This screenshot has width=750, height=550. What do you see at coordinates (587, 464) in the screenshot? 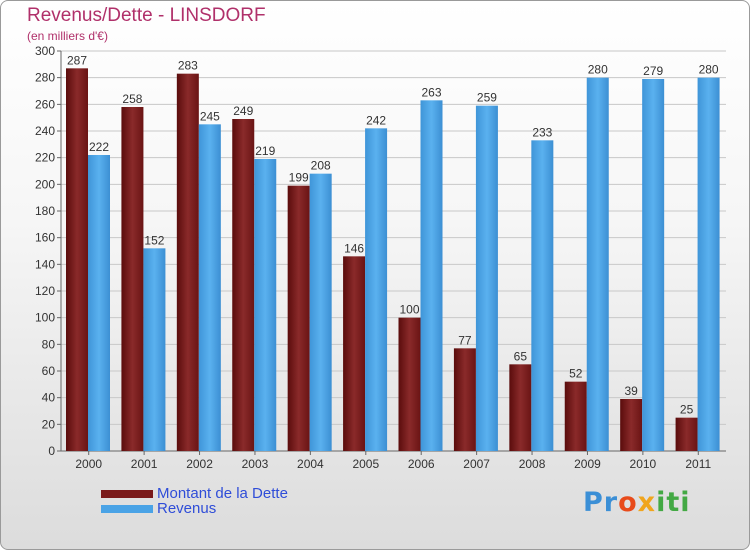
I see `x-tick-label: 2009` at bounding box center [587, 464].